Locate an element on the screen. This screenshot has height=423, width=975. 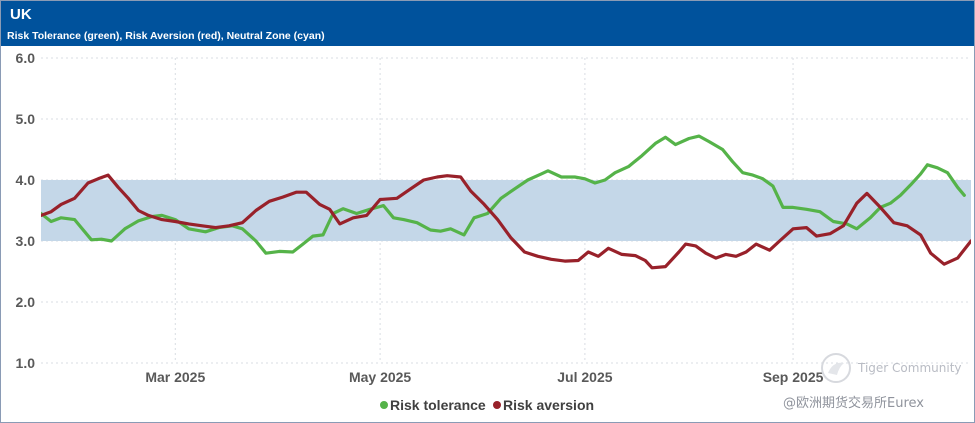
y-tick-label: 1.0 is located at coordinates (26, 363).